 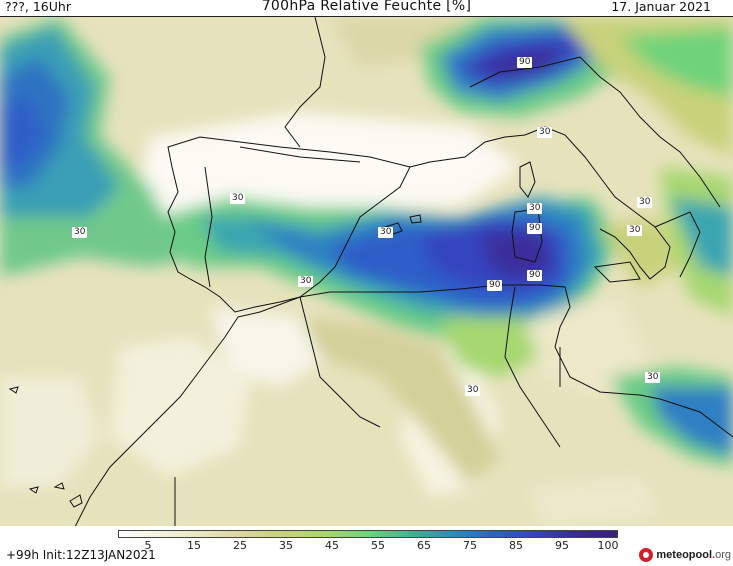 I want to click on colorbar-tick-label: 75, so click(x=470, y=545).